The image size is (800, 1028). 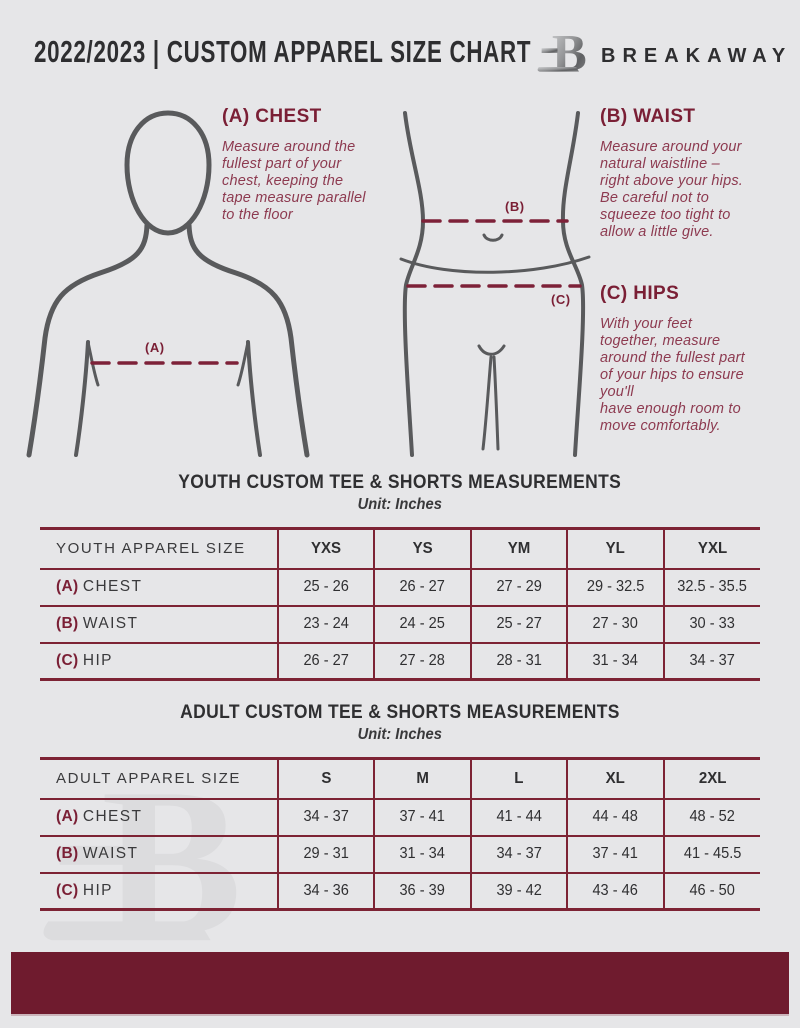 I want to click on value-cell: 29 - 31, so click(x=325, y=853).